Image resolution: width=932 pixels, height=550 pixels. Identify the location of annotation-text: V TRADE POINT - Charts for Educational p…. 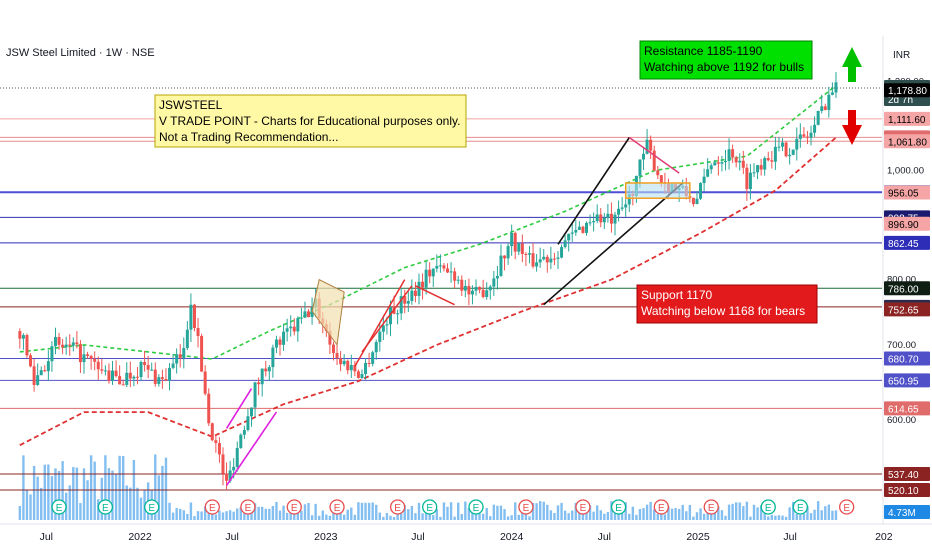
(309, 121).